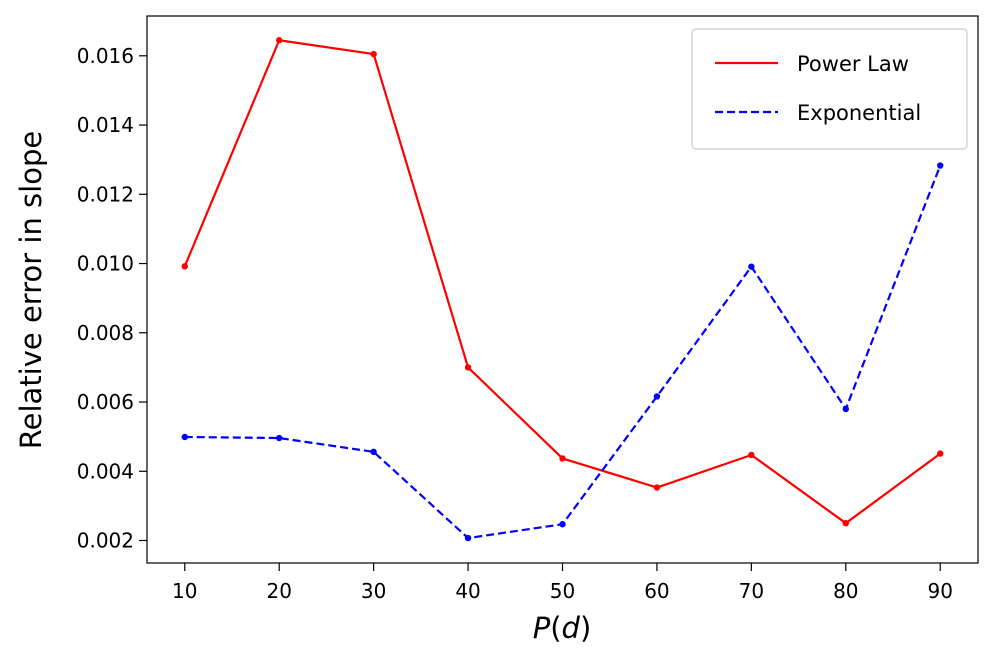  I want to click on x-axis-title-var: d, so click(571, 628).